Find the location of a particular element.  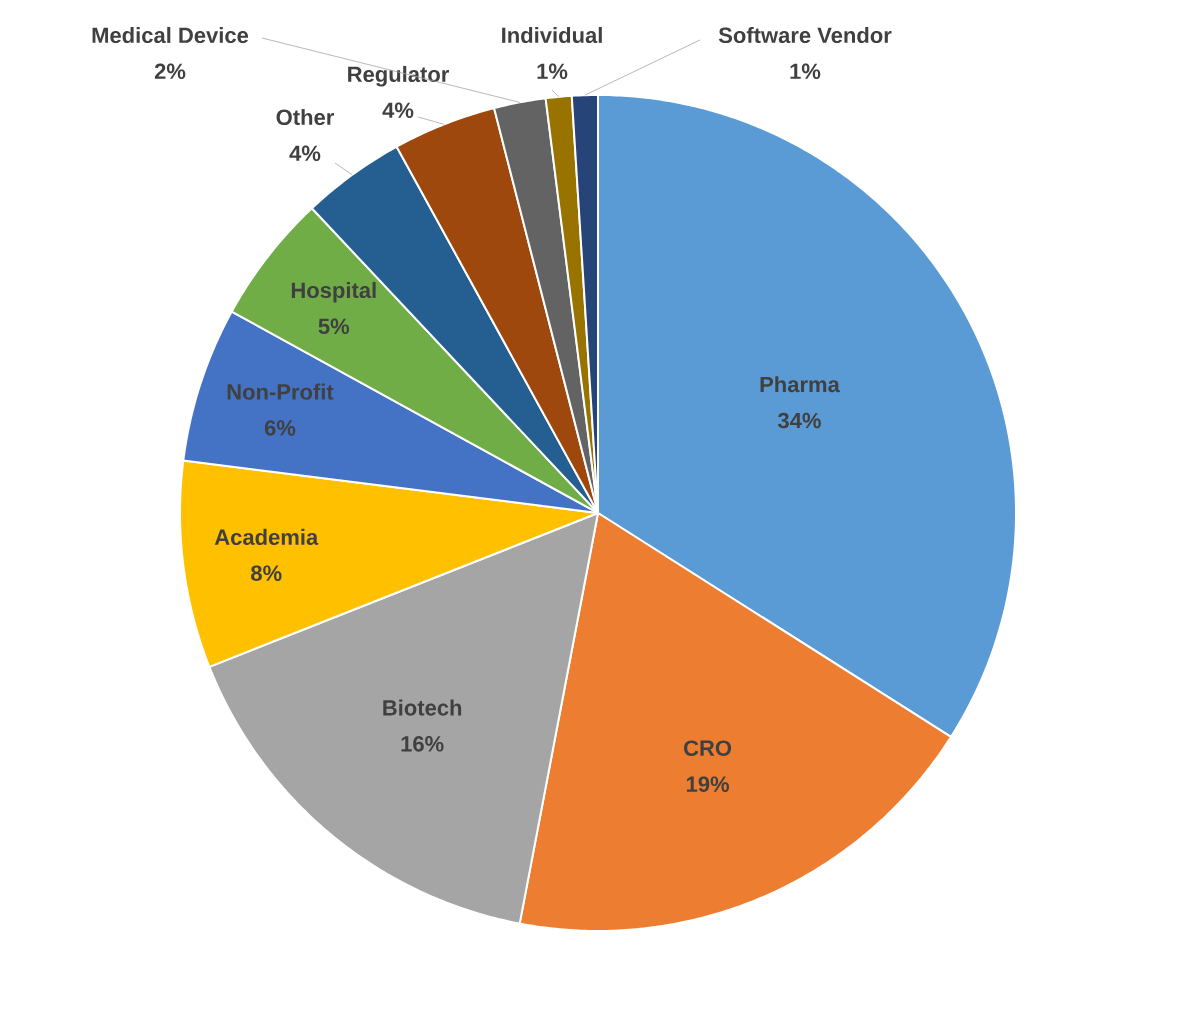

slice-label: CRO is located at coordinates (708, 748).